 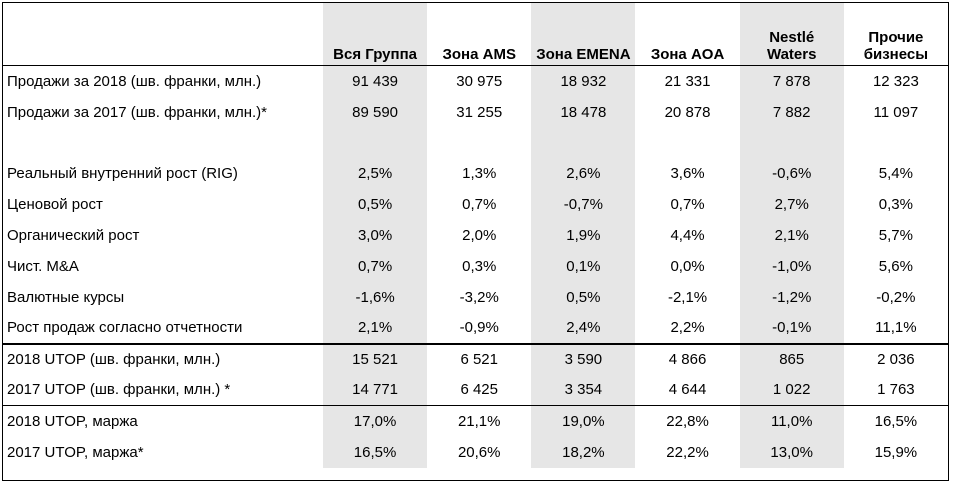 I want to click on cell-ams: 1,3%, so click(x=479, y=173).